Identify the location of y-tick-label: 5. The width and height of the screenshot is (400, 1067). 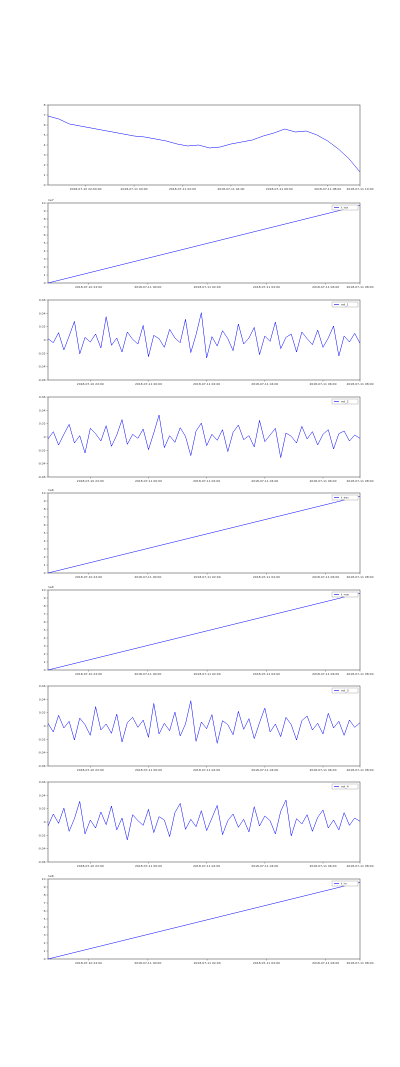
(45, 630).